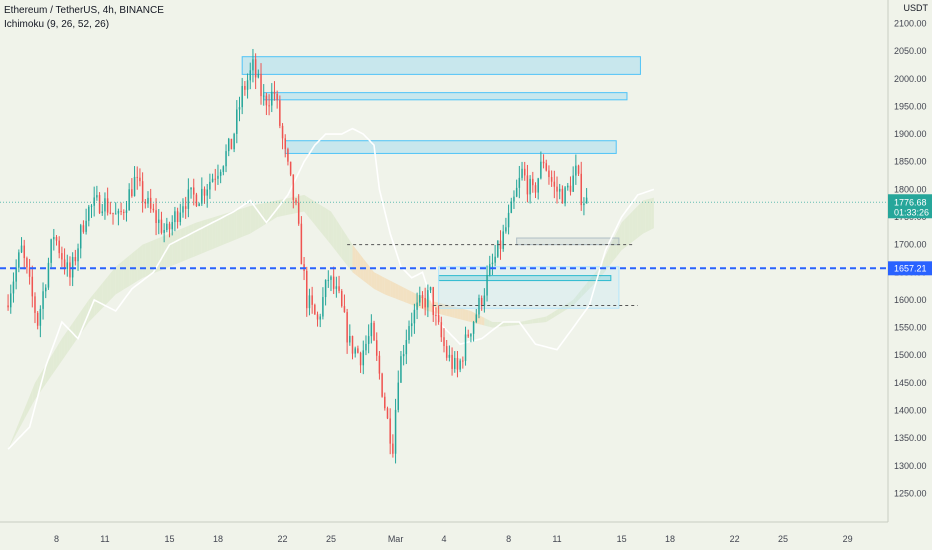 This screenshot has width=932, height=550. I want to click on countdown-label: 01:33:26, so click(911, 212).